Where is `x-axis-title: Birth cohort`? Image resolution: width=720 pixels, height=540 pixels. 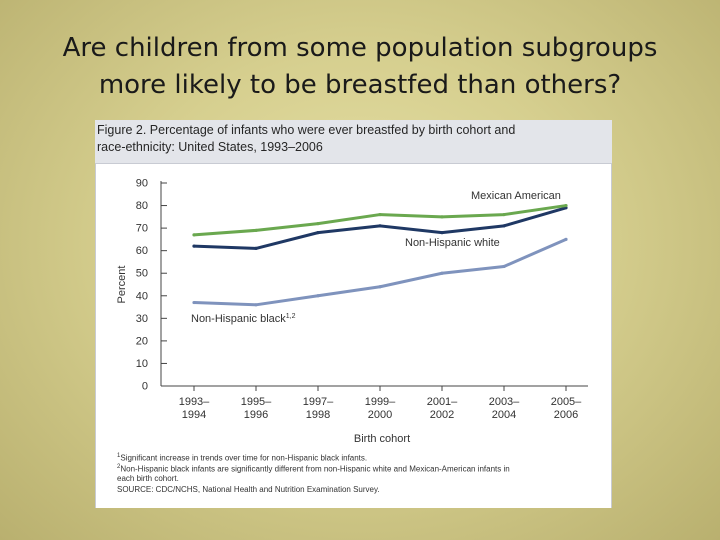 x-axis-title: Birth cohort is located at coordinates (382, 439).